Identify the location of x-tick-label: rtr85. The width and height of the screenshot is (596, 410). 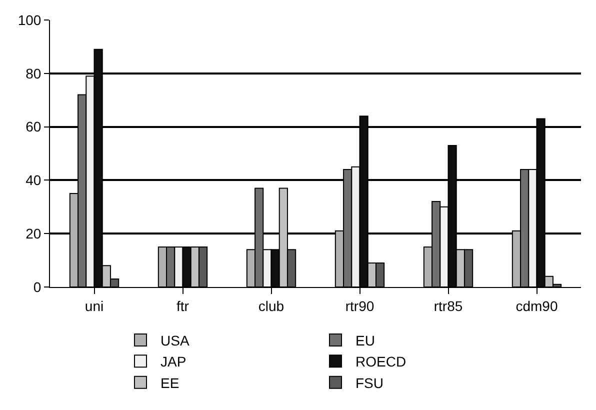
(448, 306).